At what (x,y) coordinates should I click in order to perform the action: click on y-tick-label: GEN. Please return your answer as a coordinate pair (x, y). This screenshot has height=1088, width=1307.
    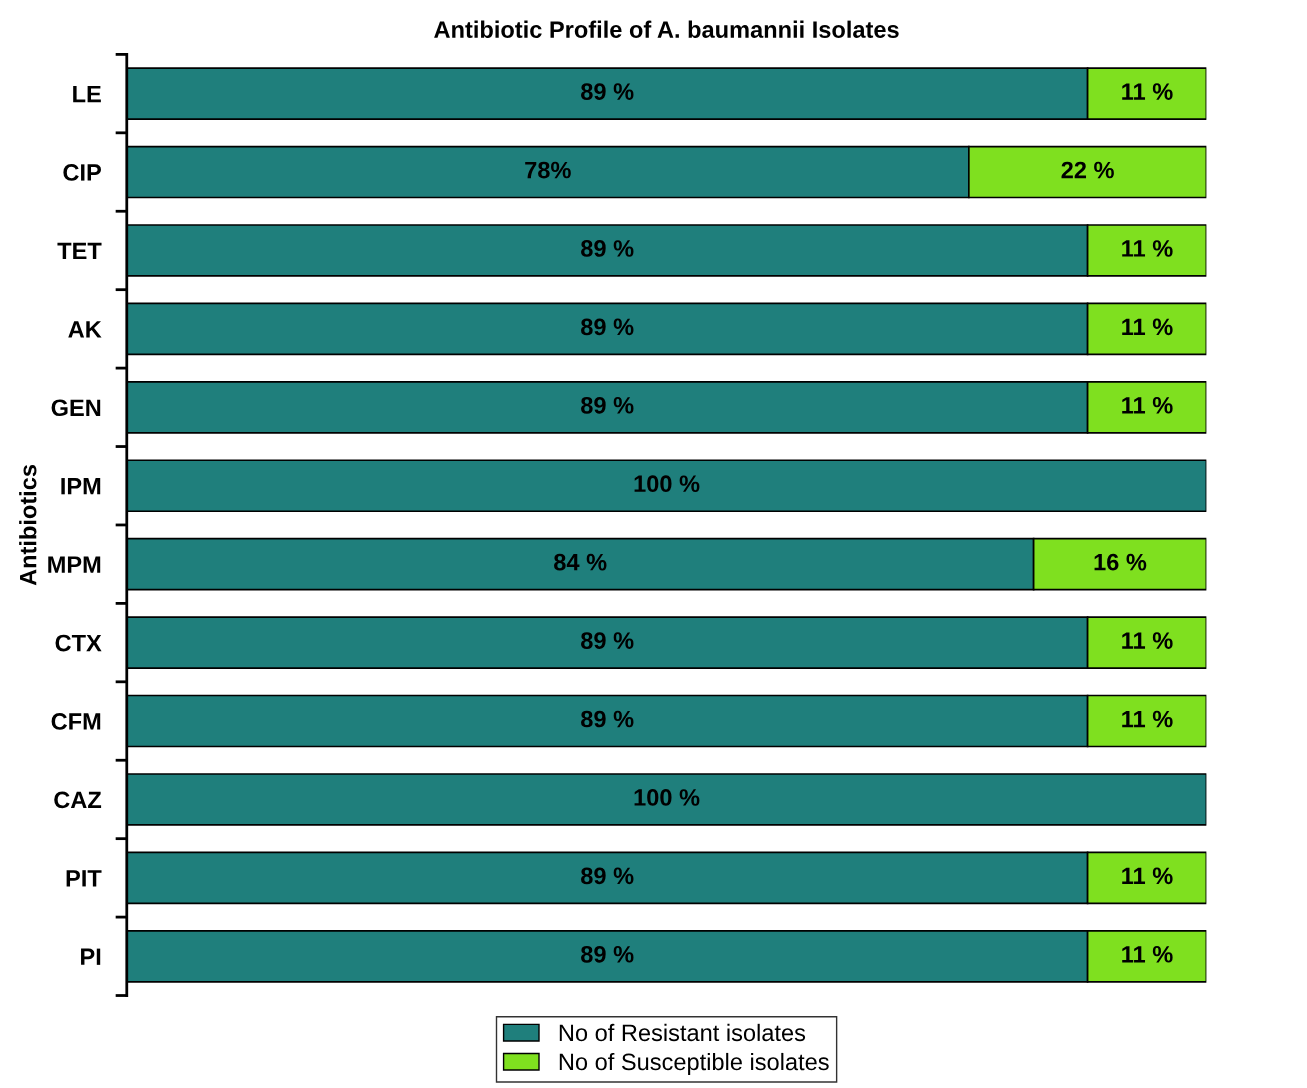
    Looking at the image, I should click on (76, 408).